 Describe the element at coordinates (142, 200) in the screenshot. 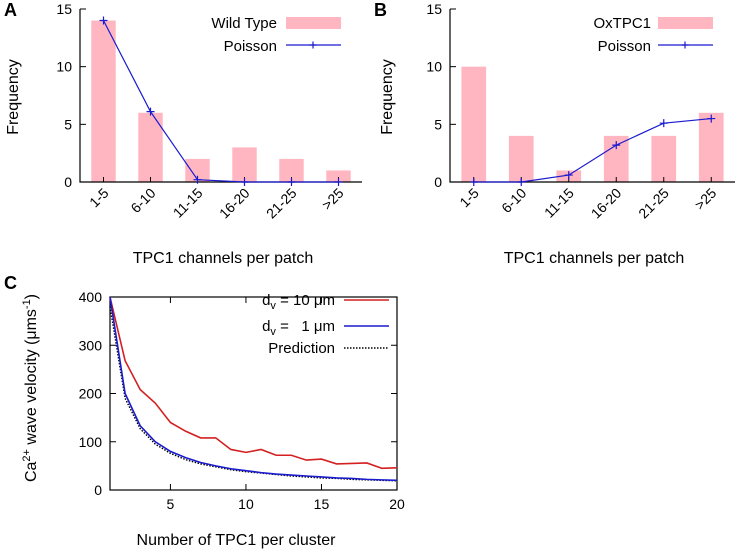

I see `panel-a-xtick-label: 6-10` at that location.